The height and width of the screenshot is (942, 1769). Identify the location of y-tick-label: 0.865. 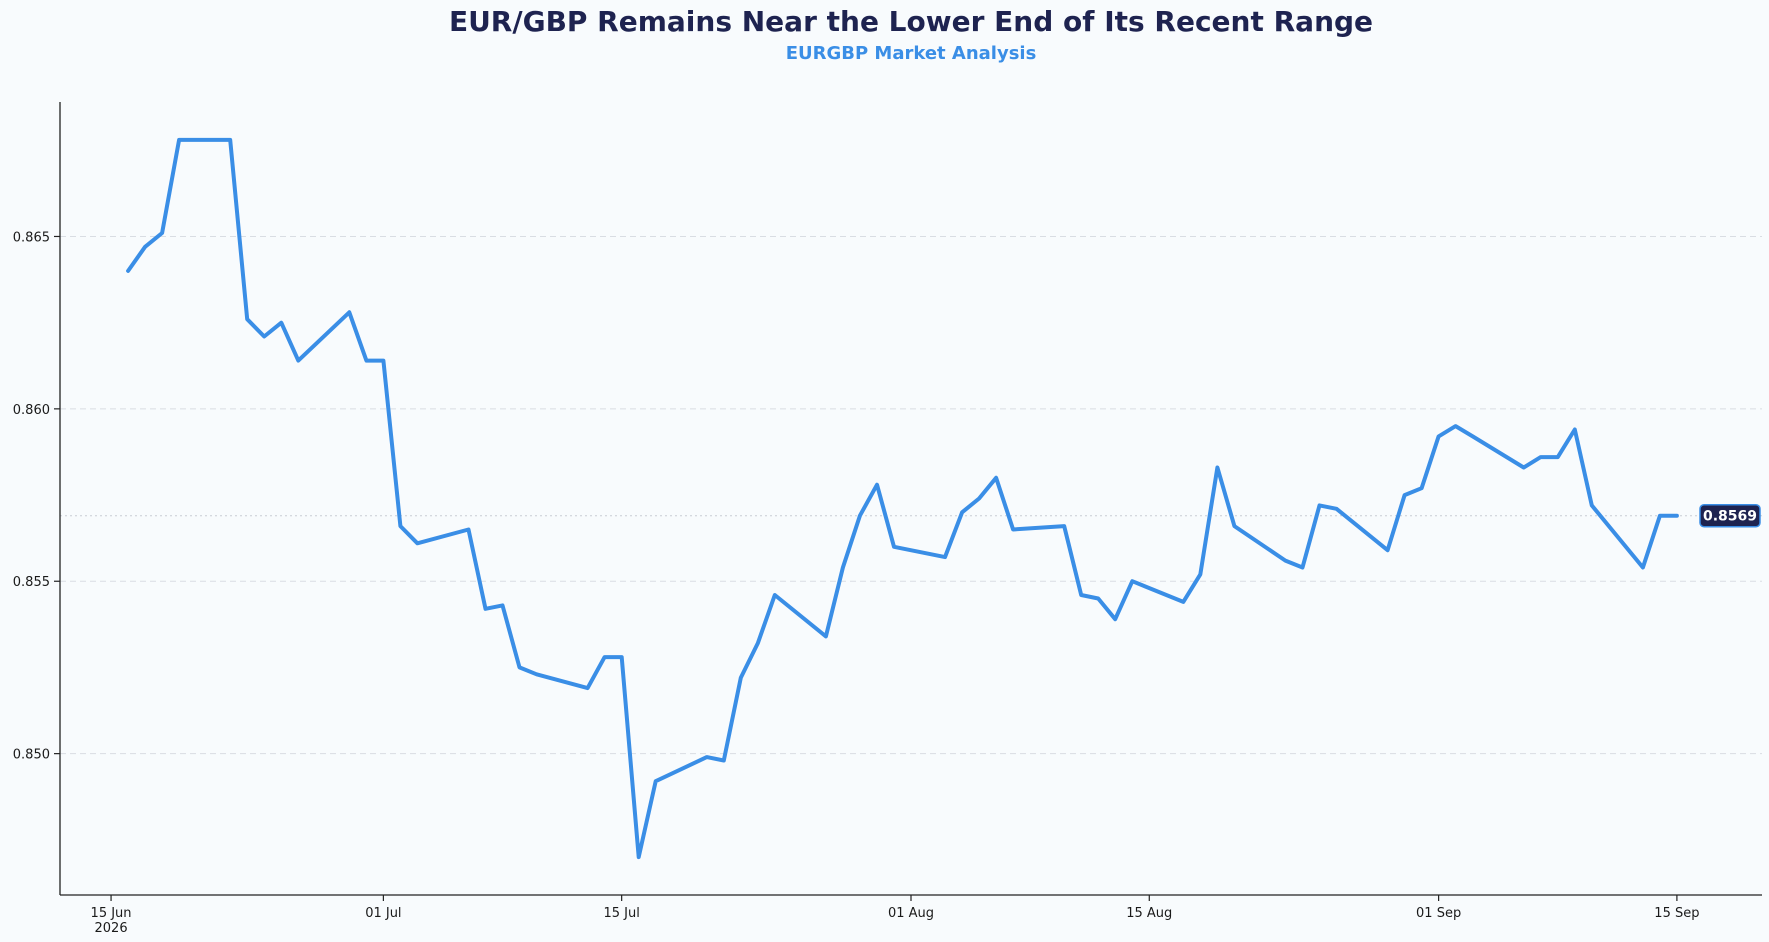
(31, 237).